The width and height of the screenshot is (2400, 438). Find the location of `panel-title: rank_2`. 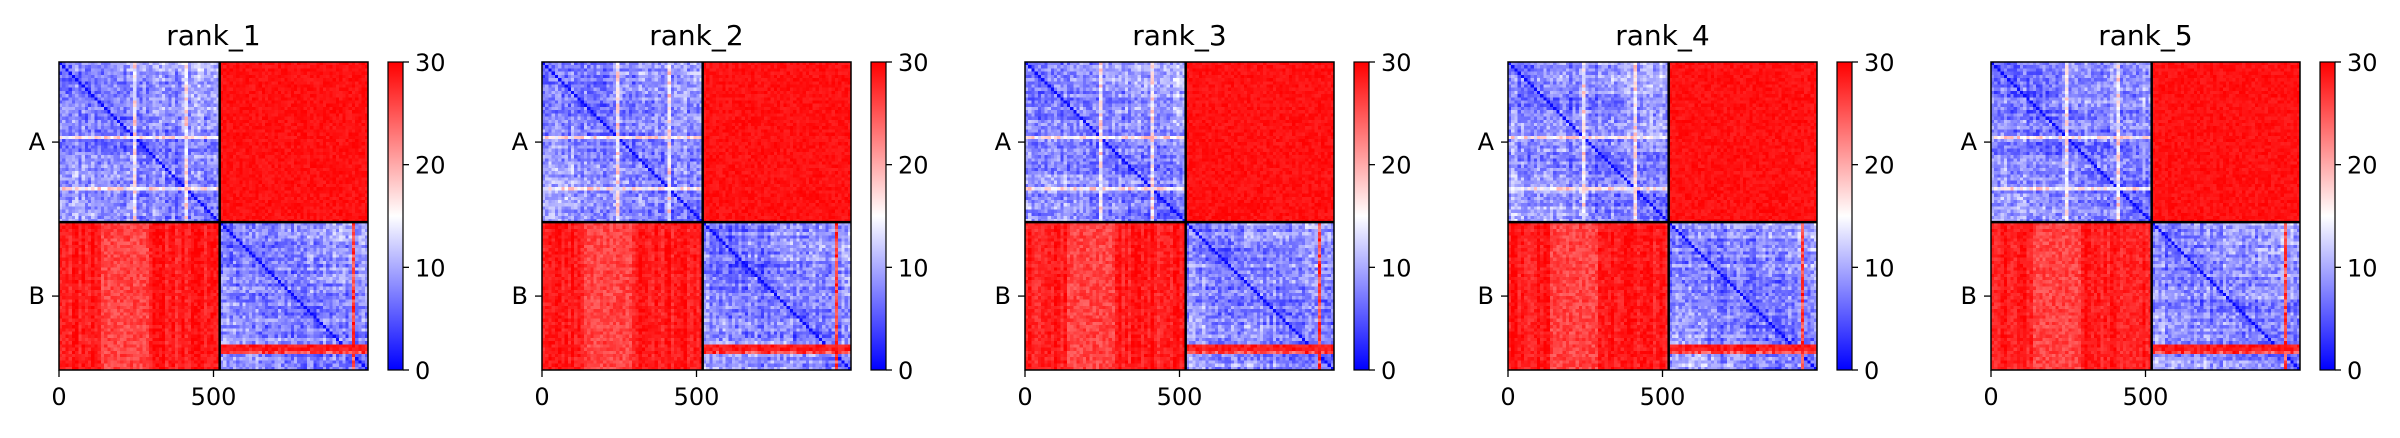

panel-title: rank_2 is located at coordinates (696, 35).